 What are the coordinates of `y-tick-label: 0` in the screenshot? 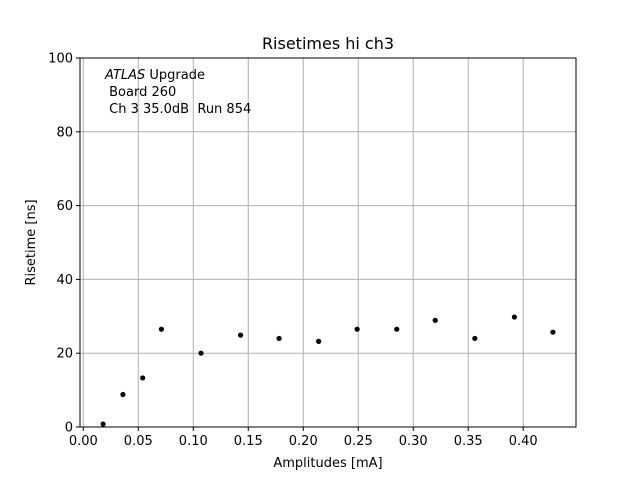 It's located at (69, 428).